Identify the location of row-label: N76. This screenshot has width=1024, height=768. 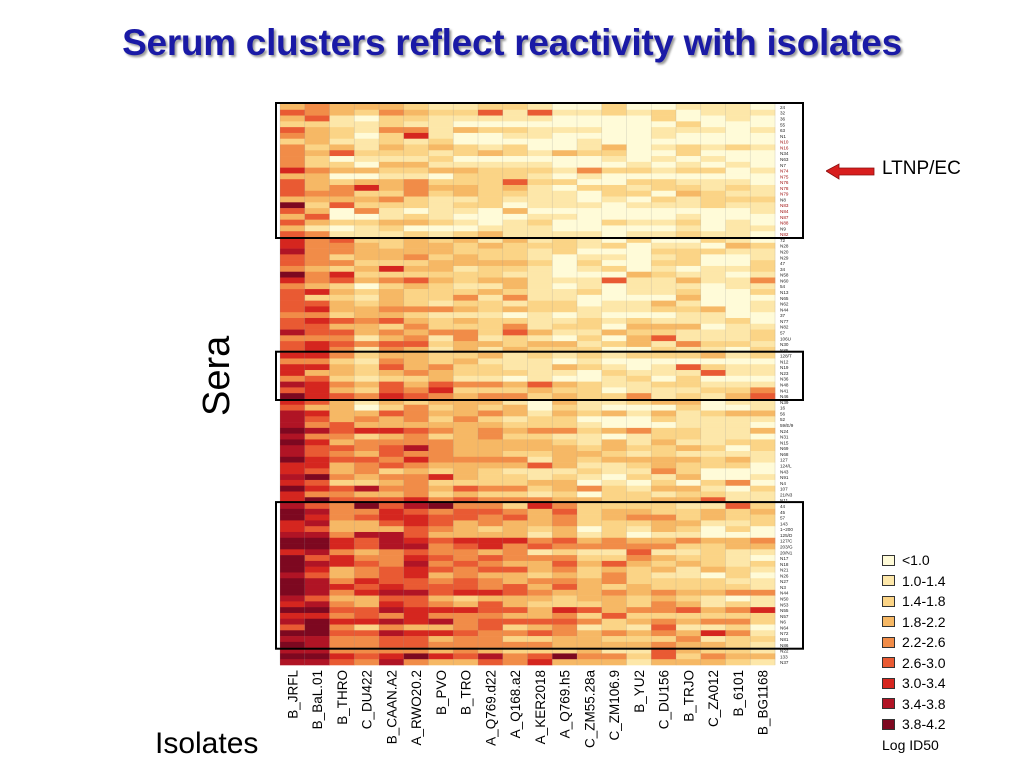
(784, 182).